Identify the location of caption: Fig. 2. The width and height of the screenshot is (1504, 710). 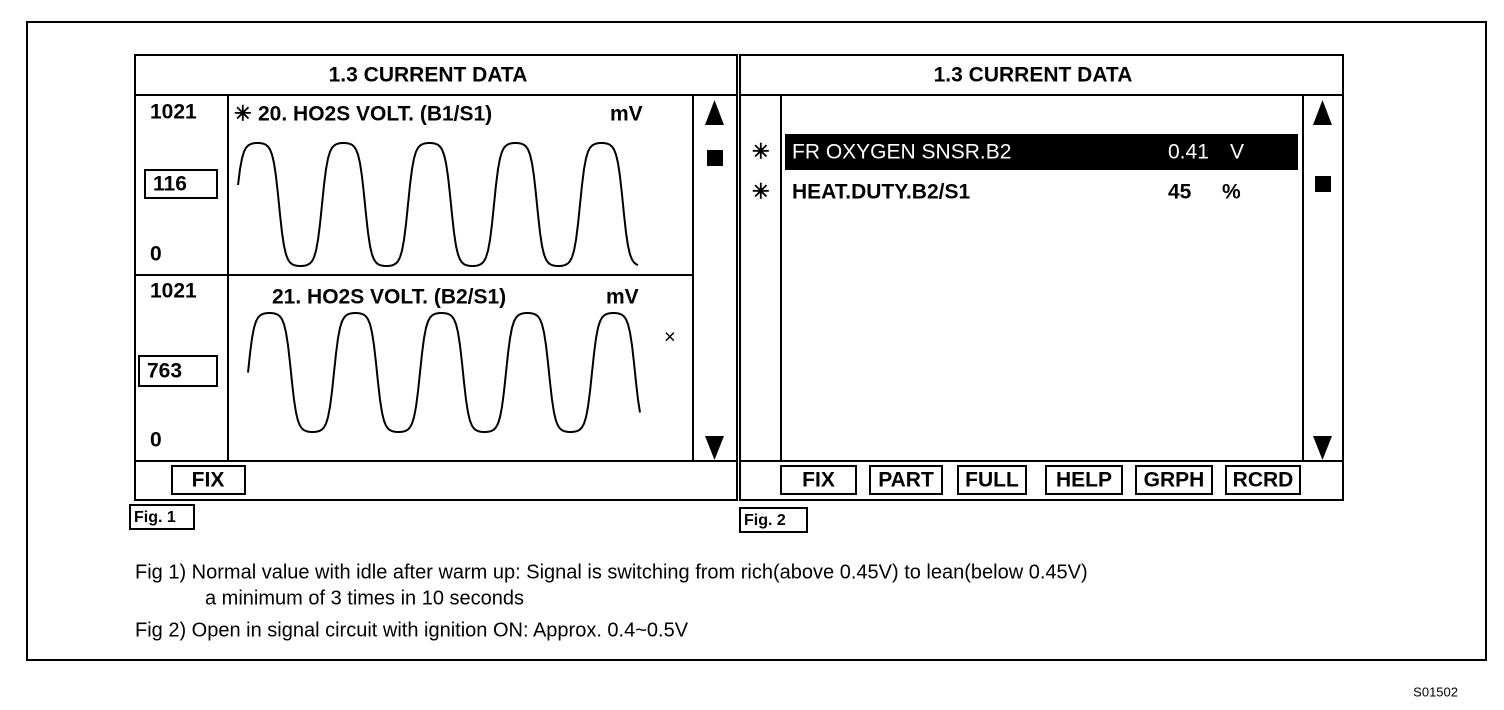
(765, 520).